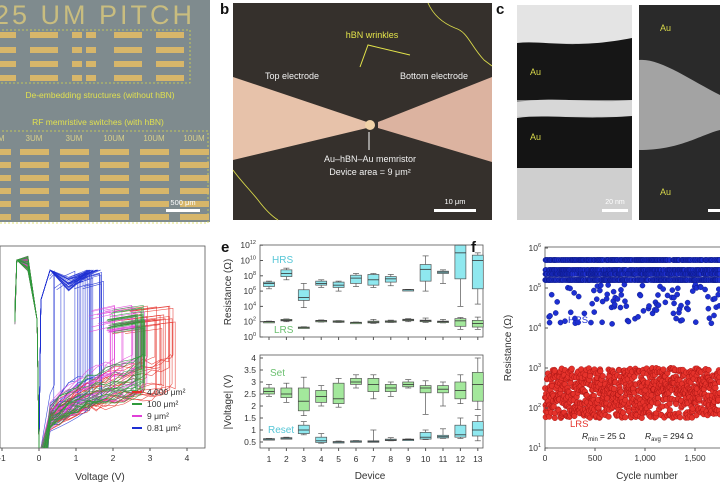 Image resolution: width=720 pixels, height=488 pixels. I want to click on scale-bar-b, so click(455, 210).